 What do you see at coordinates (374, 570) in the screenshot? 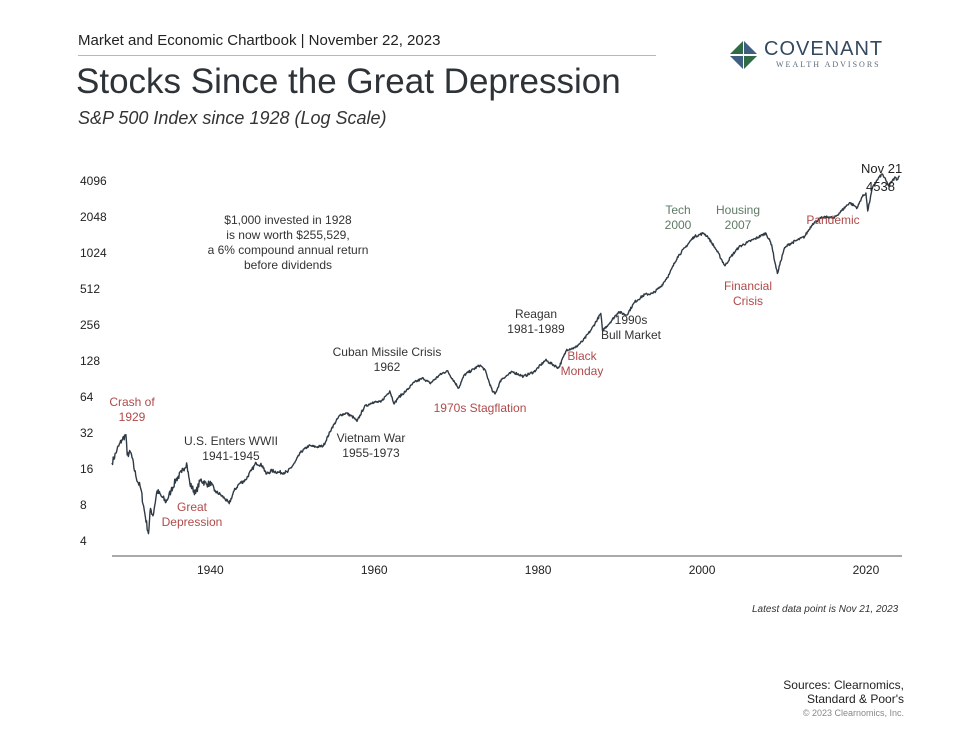
I see `x-tick-label: 1960` at bounding box center [374, 570].